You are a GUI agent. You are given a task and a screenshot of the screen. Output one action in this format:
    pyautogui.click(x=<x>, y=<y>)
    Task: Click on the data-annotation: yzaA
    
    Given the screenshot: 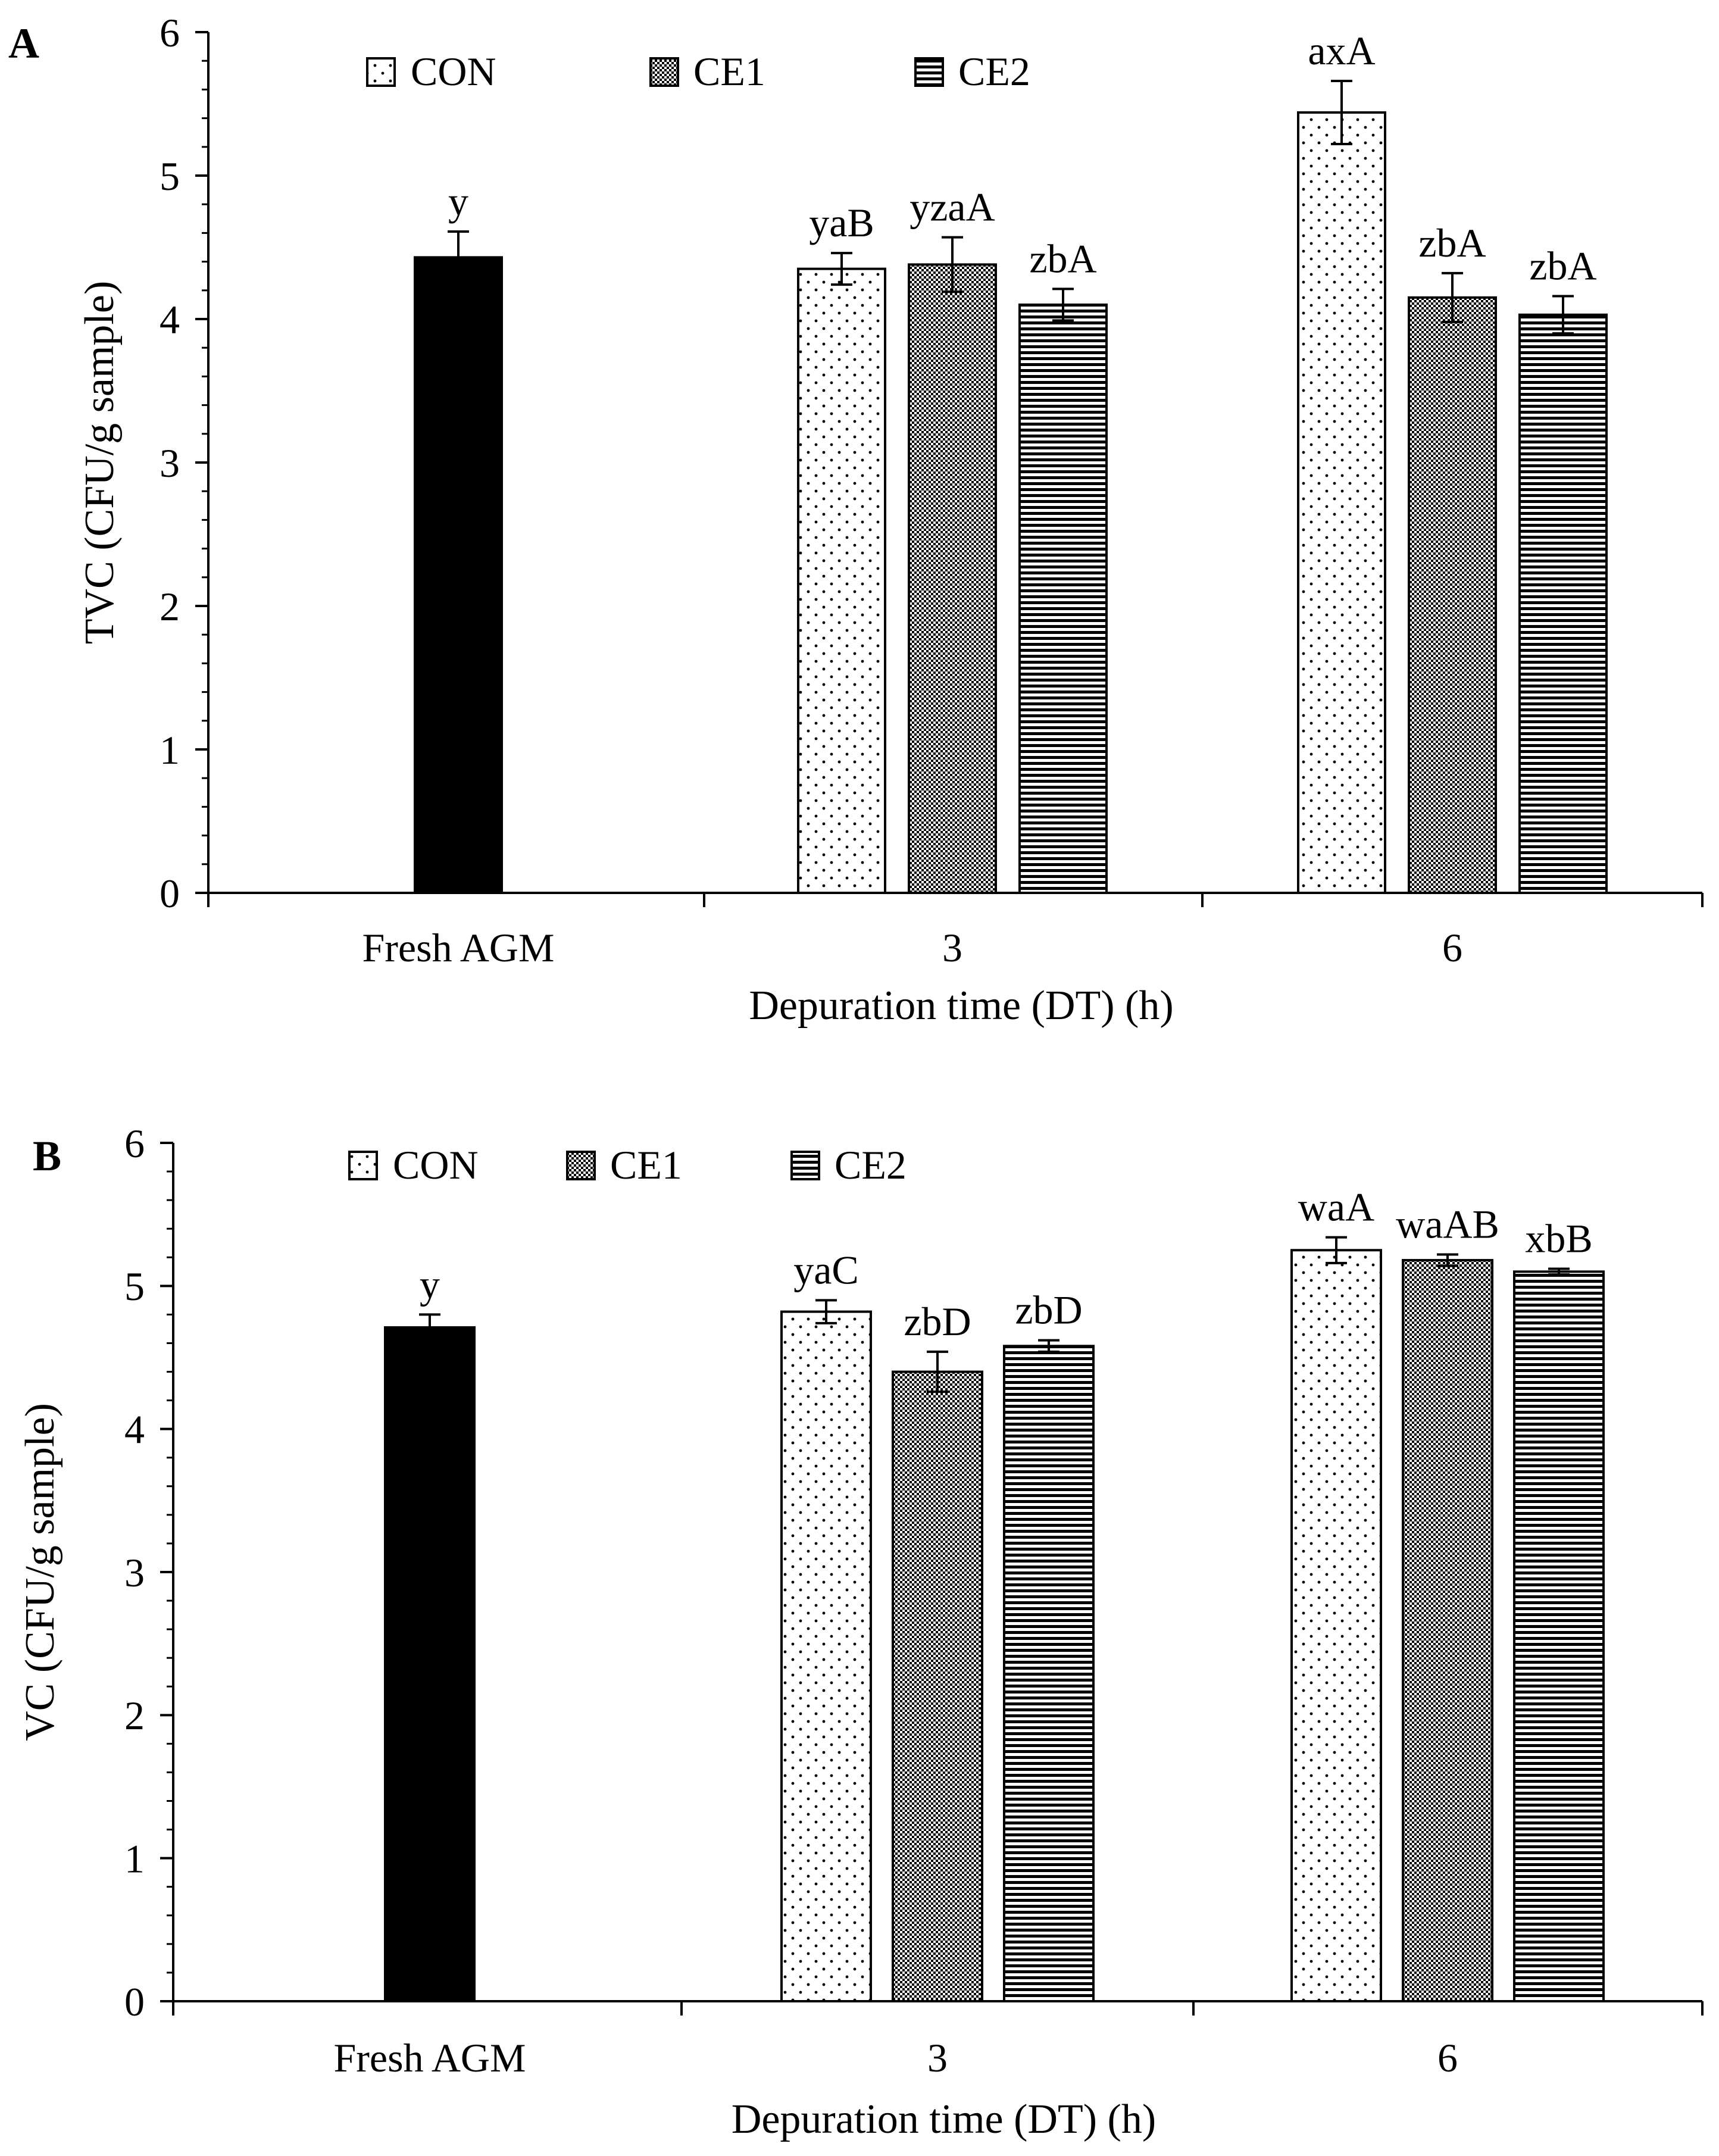 What is the action you would take?
    pyautogui.click(x=952, y=208)
    